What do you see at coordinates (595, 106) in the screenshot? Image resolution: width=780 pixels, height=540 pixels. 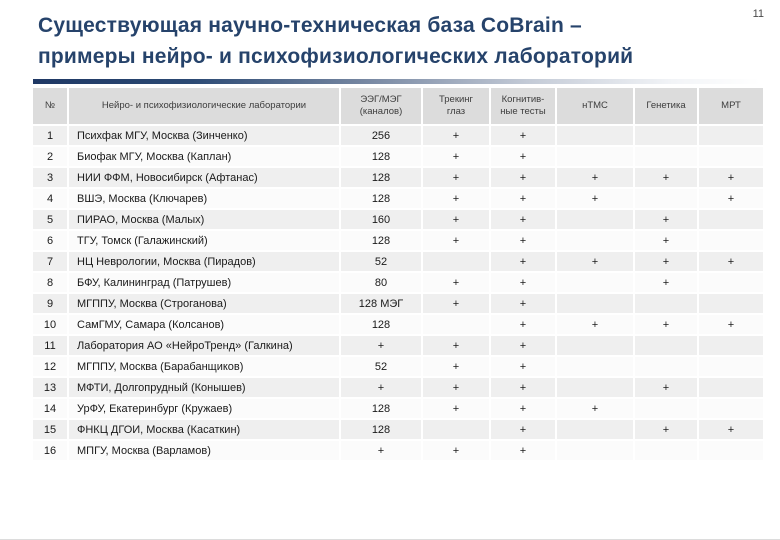 I see `column-header-ntms: нТМС` at bounding box center [595, 106].